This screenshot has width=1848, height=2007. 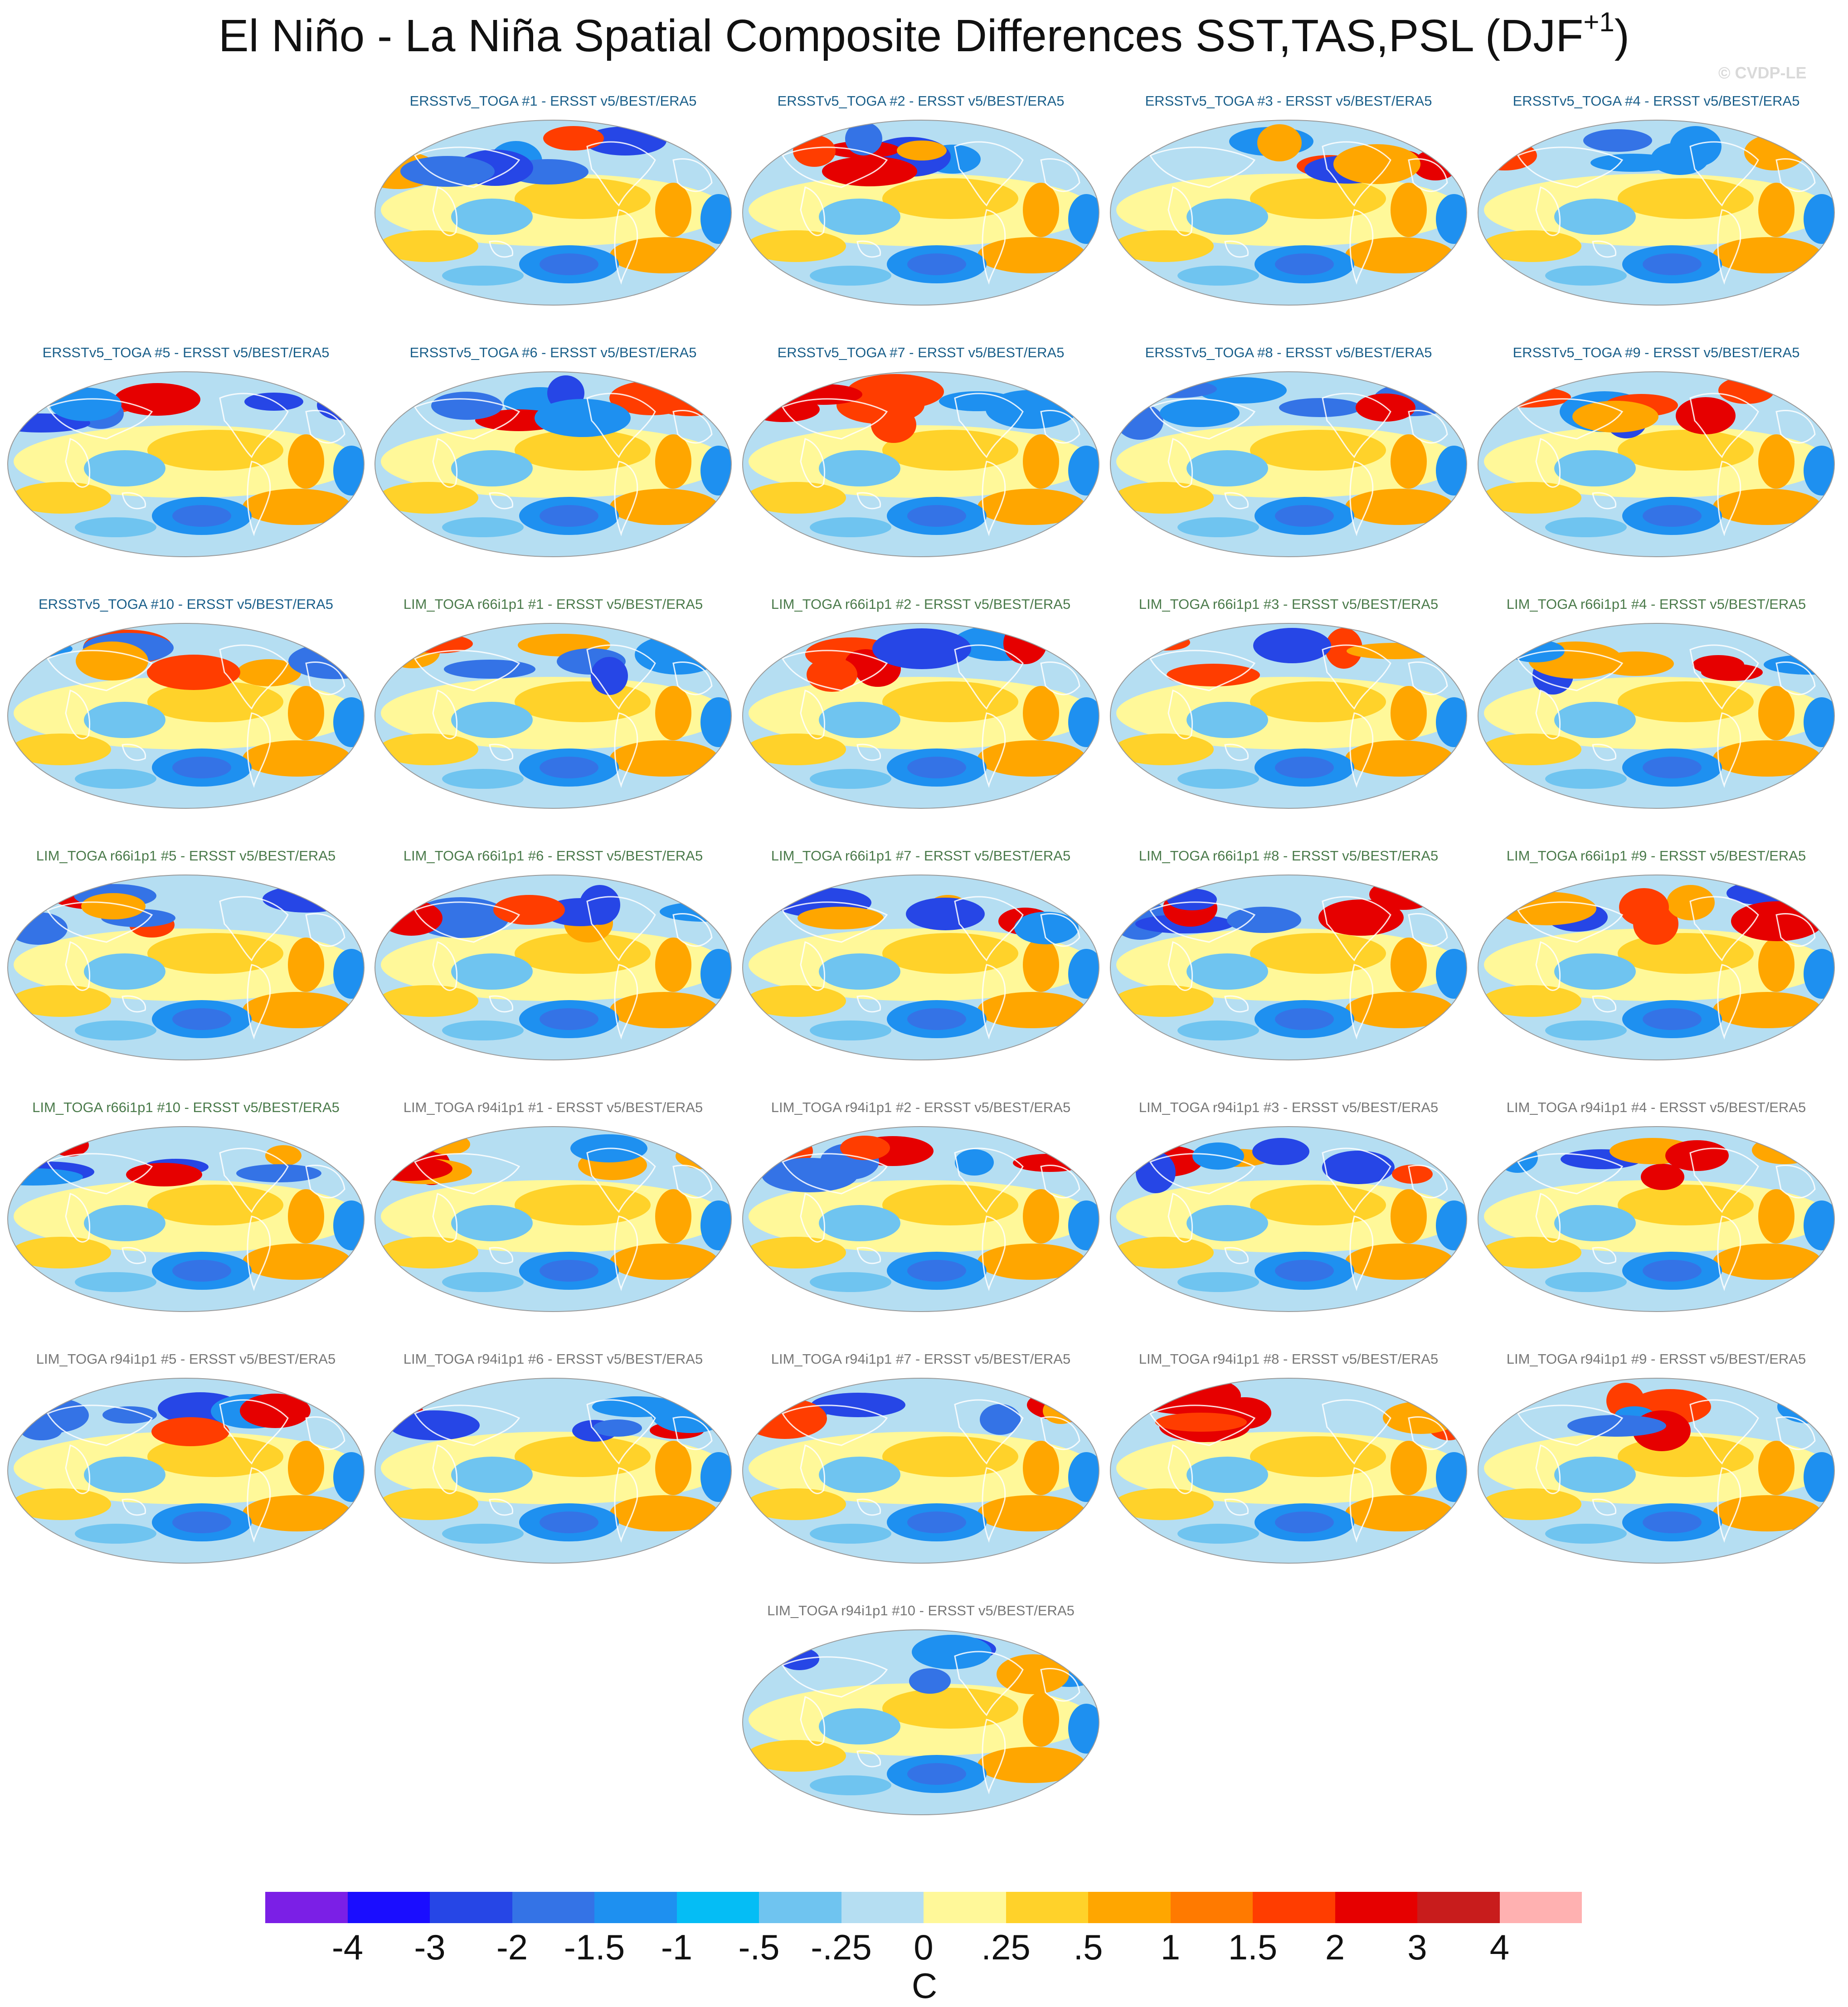 I want to click on panel-label: LIM_TOGA r66i1p1 #3 - ERSST v5/BEST/ERA5, so click(x=1288, y=604).